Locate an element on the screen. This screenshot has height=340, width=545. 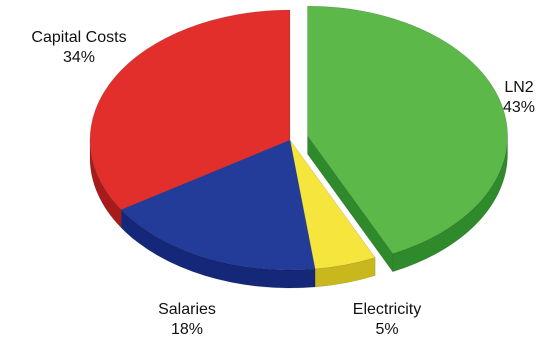
pie-slice-electricity is located at coordinates (332, 204).